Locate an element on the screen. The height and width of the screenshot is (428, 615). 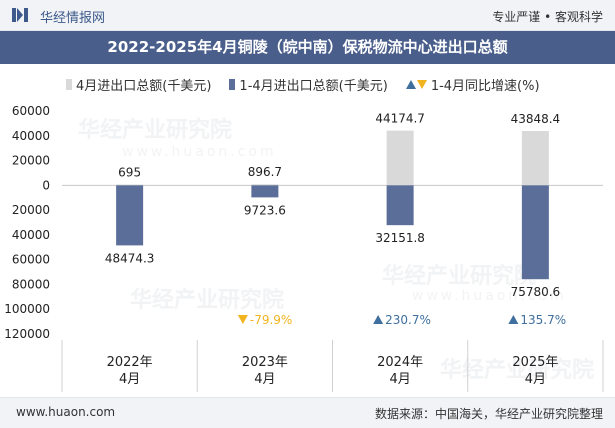
y-tick-label: 80000 is located at coordinates (31, 284).